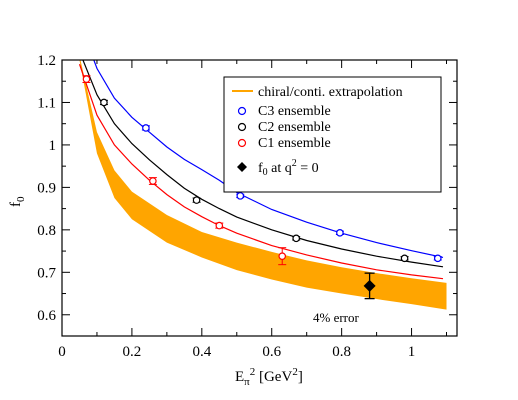 The height and width of the screenshot is (400, 518). Describe the element at coordinates (242, 111) in the screenshot. I see `legend-c3-marker` at that location.